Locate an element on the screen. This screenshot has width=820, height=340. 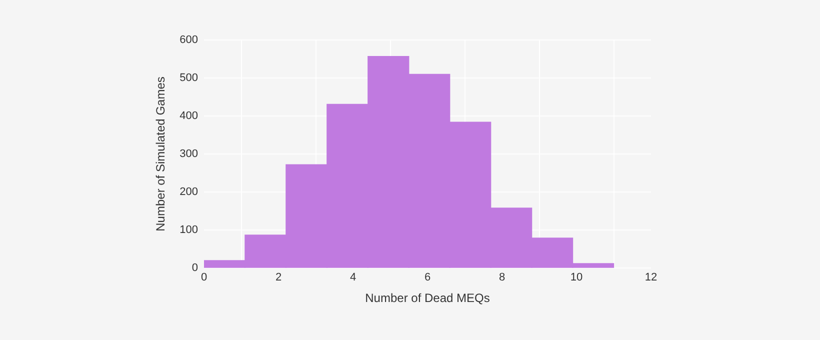
x-tick-label: 6 is located at coordinates (427, 278).